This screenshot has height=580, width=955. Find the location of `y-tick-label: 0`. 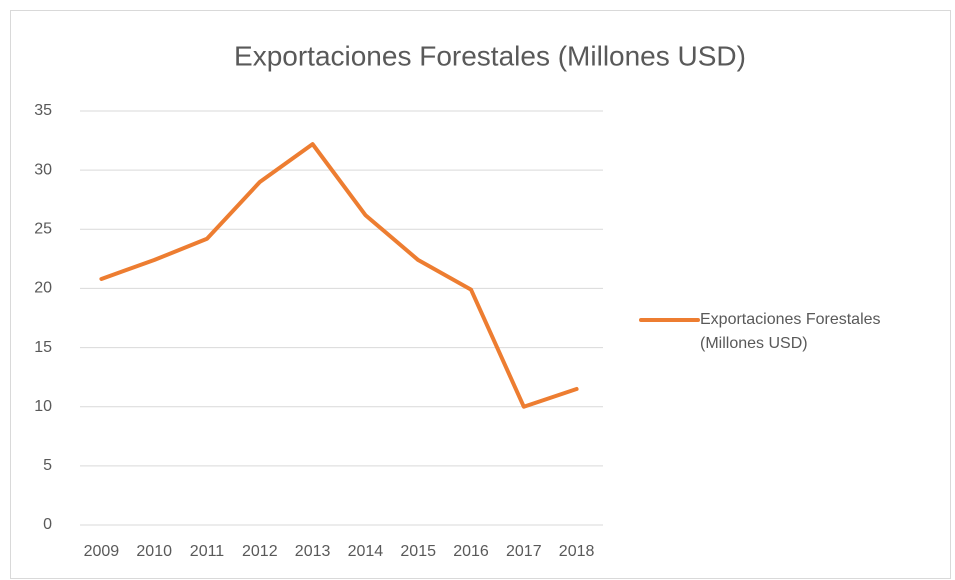

y-tick-label: 0 is located at coordinates (47, 524).